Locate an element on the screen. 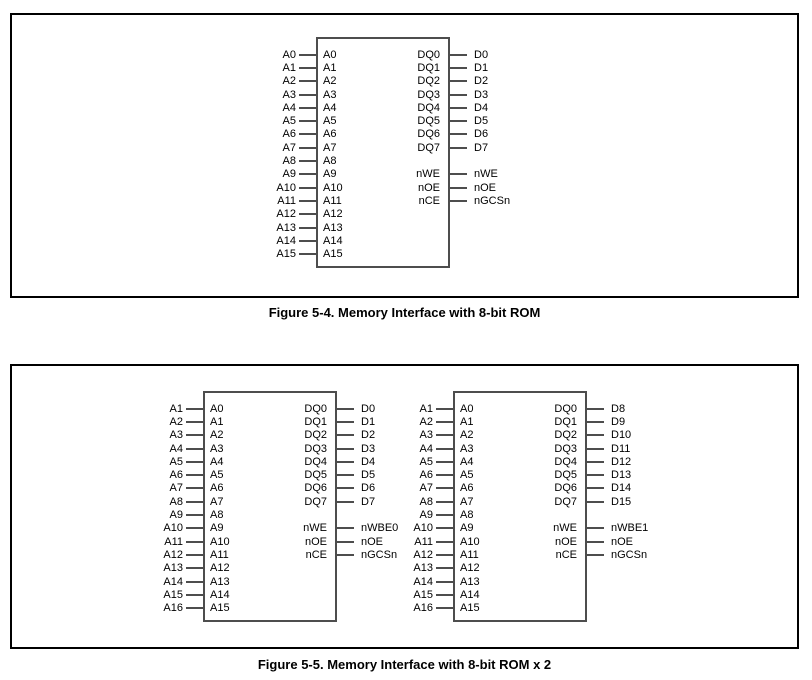  pin-row: A7 A6 DQ6 D14 is located at coordinates (527, 488).